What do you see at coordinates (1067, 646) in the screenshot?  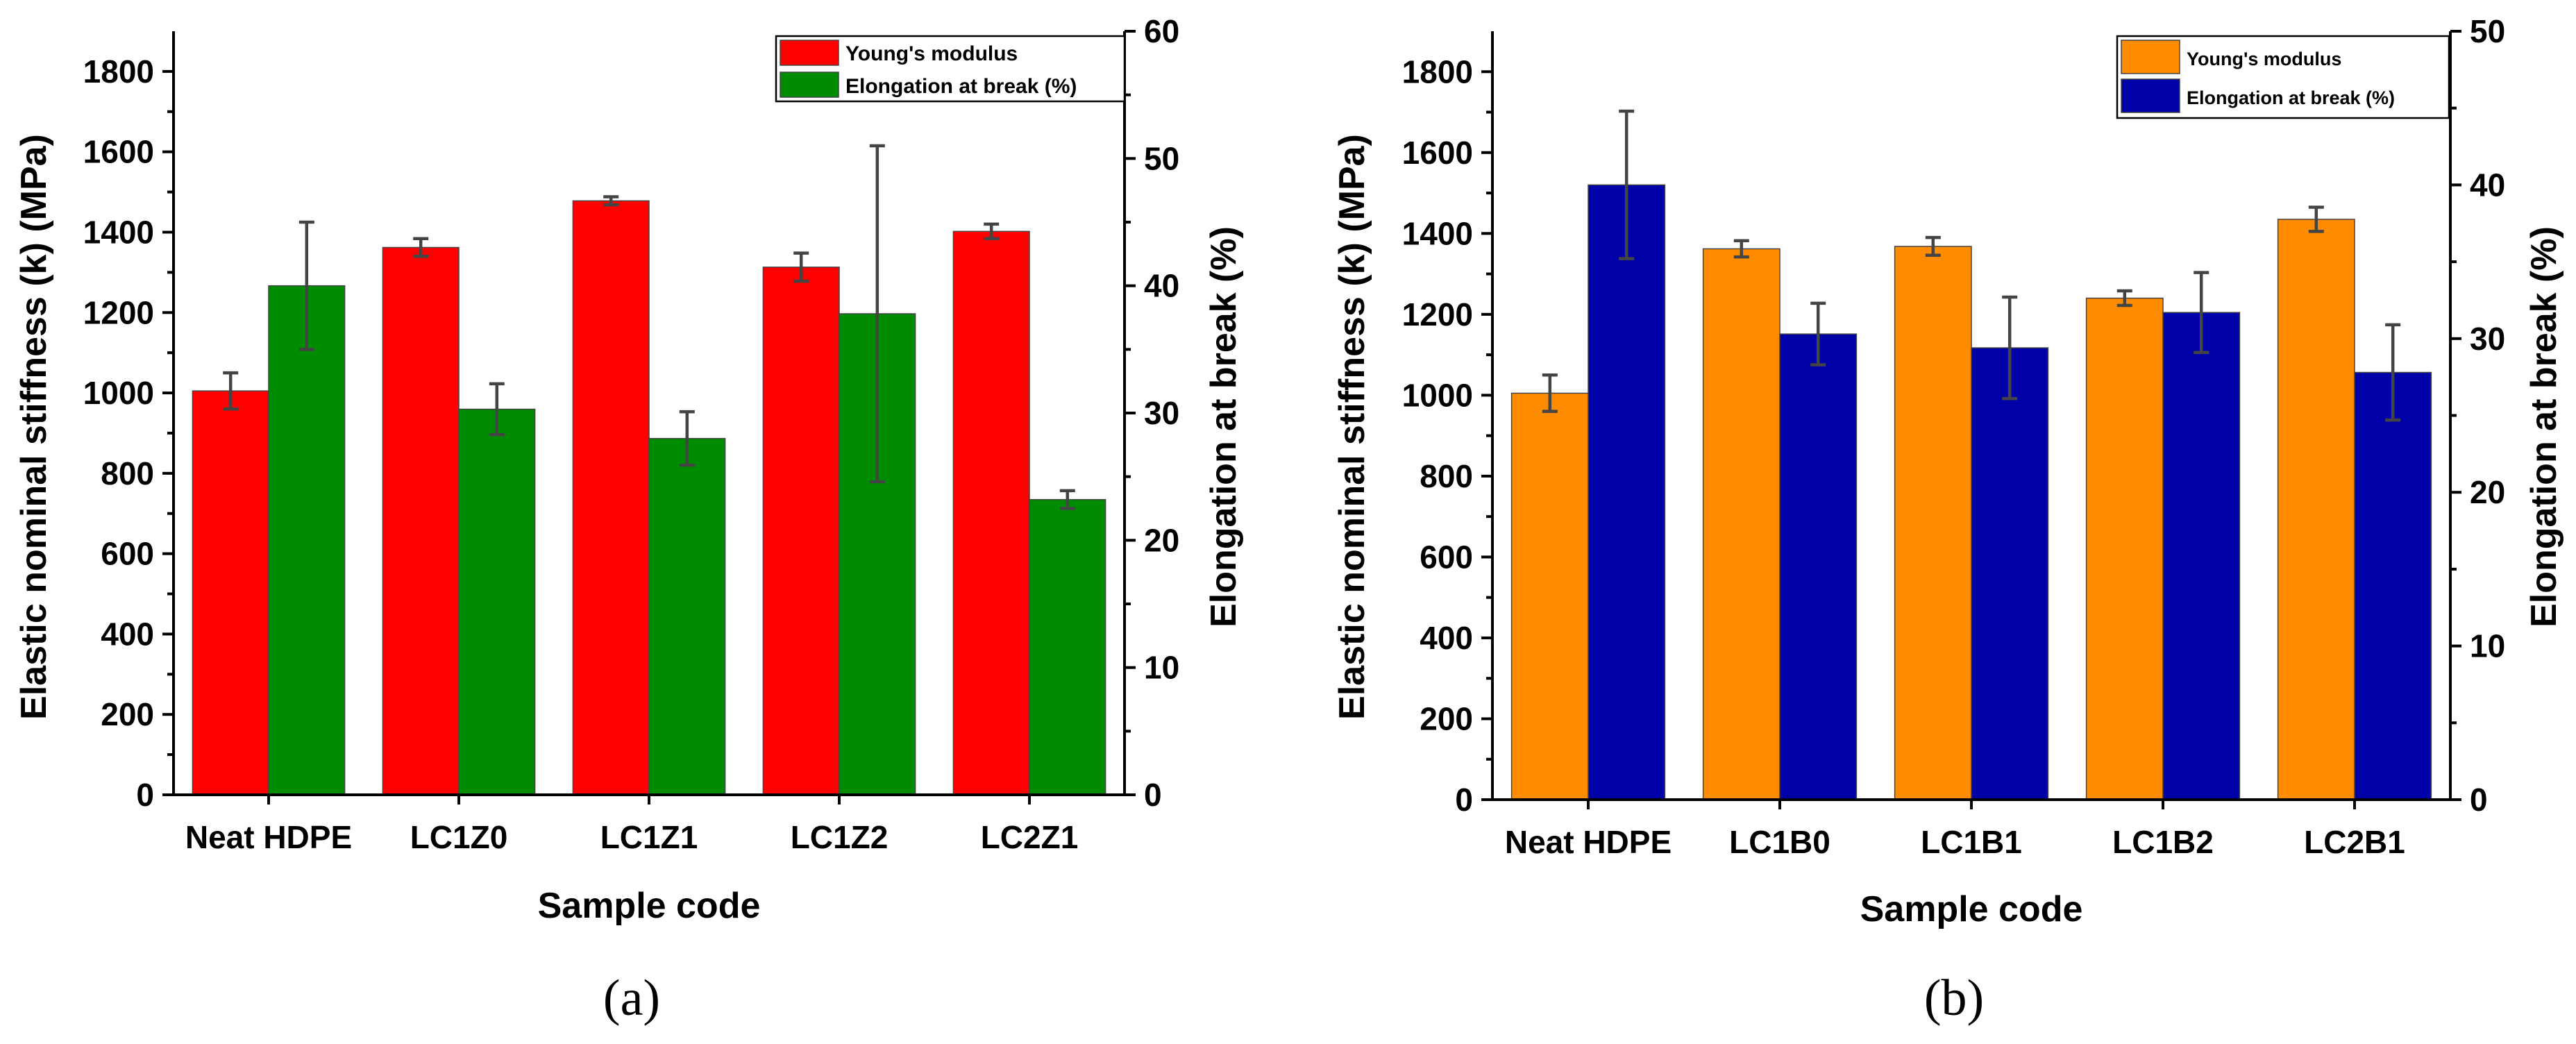 I see `bar-elongation-at-break-lc2z1` at bounding box center [1067, 646].